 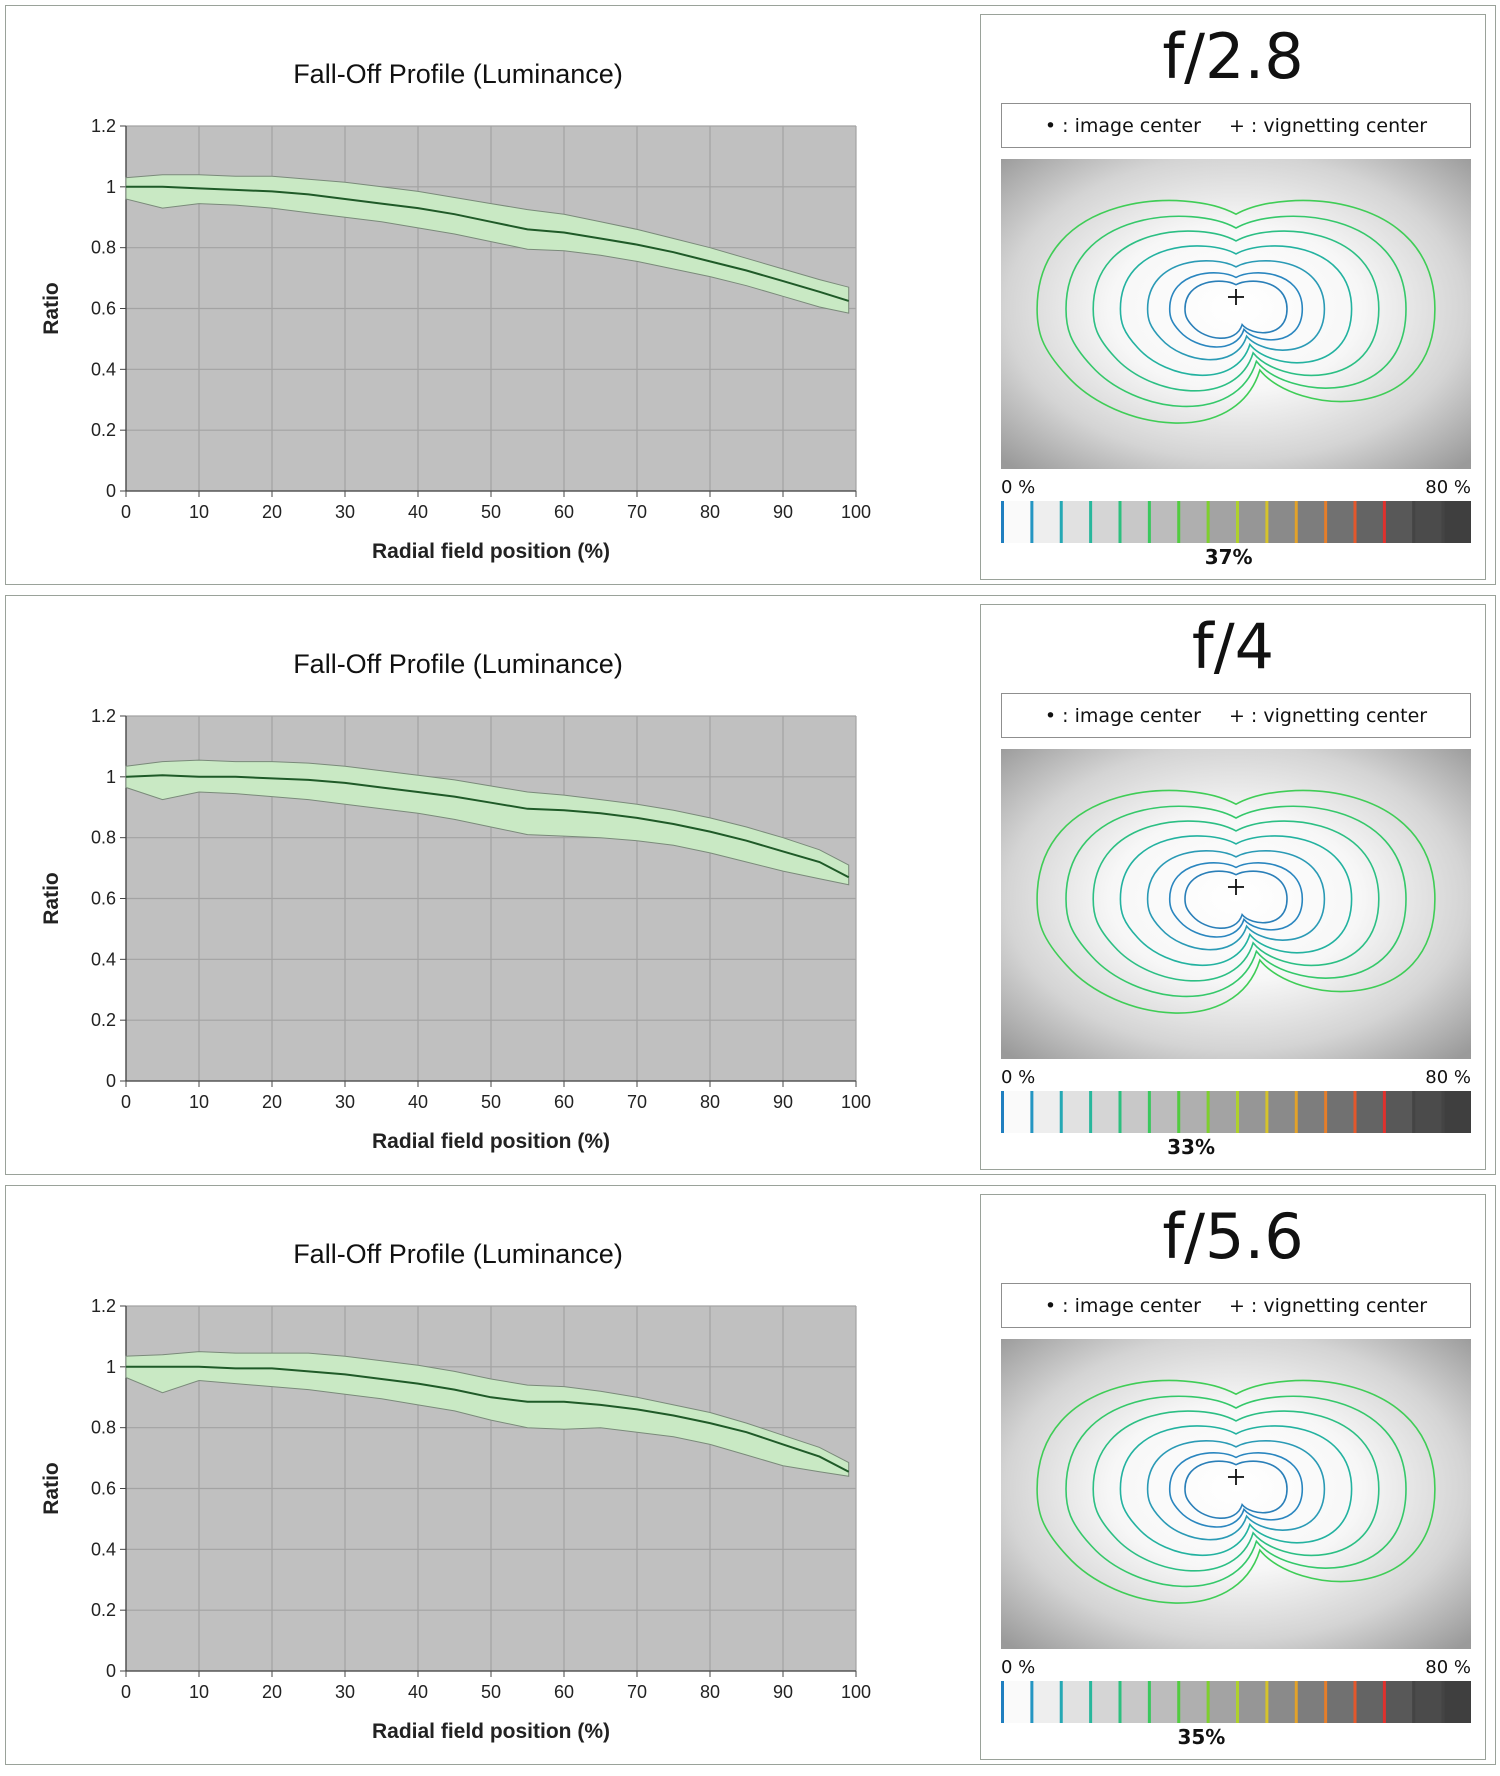 I want to click on image-center-legend: • : image center, so click(x=1122, y=715).